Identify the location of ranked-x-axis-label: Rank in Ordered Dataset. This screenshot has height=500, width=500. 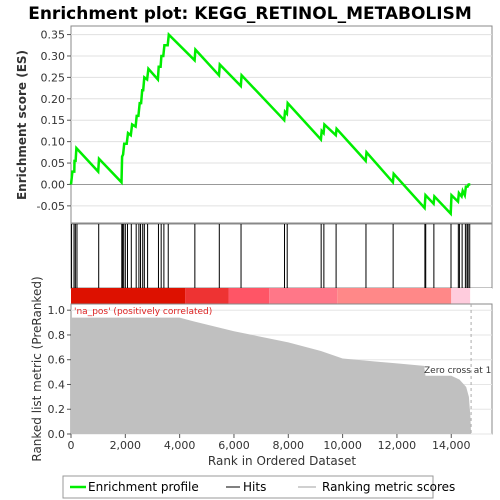
(282, 461).